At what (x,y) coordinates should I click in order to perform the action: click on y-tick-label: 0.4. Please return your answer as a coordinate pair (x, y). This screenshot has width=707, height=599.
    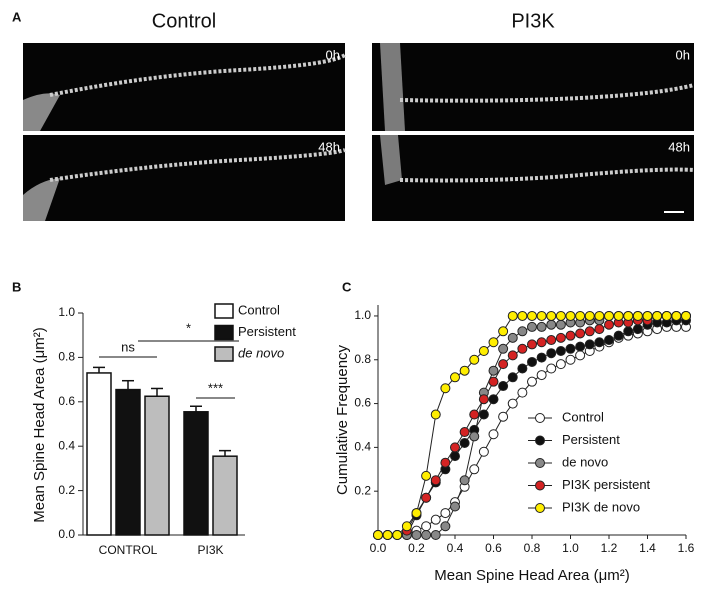
    Looking at the image, I should click on (362, 447).